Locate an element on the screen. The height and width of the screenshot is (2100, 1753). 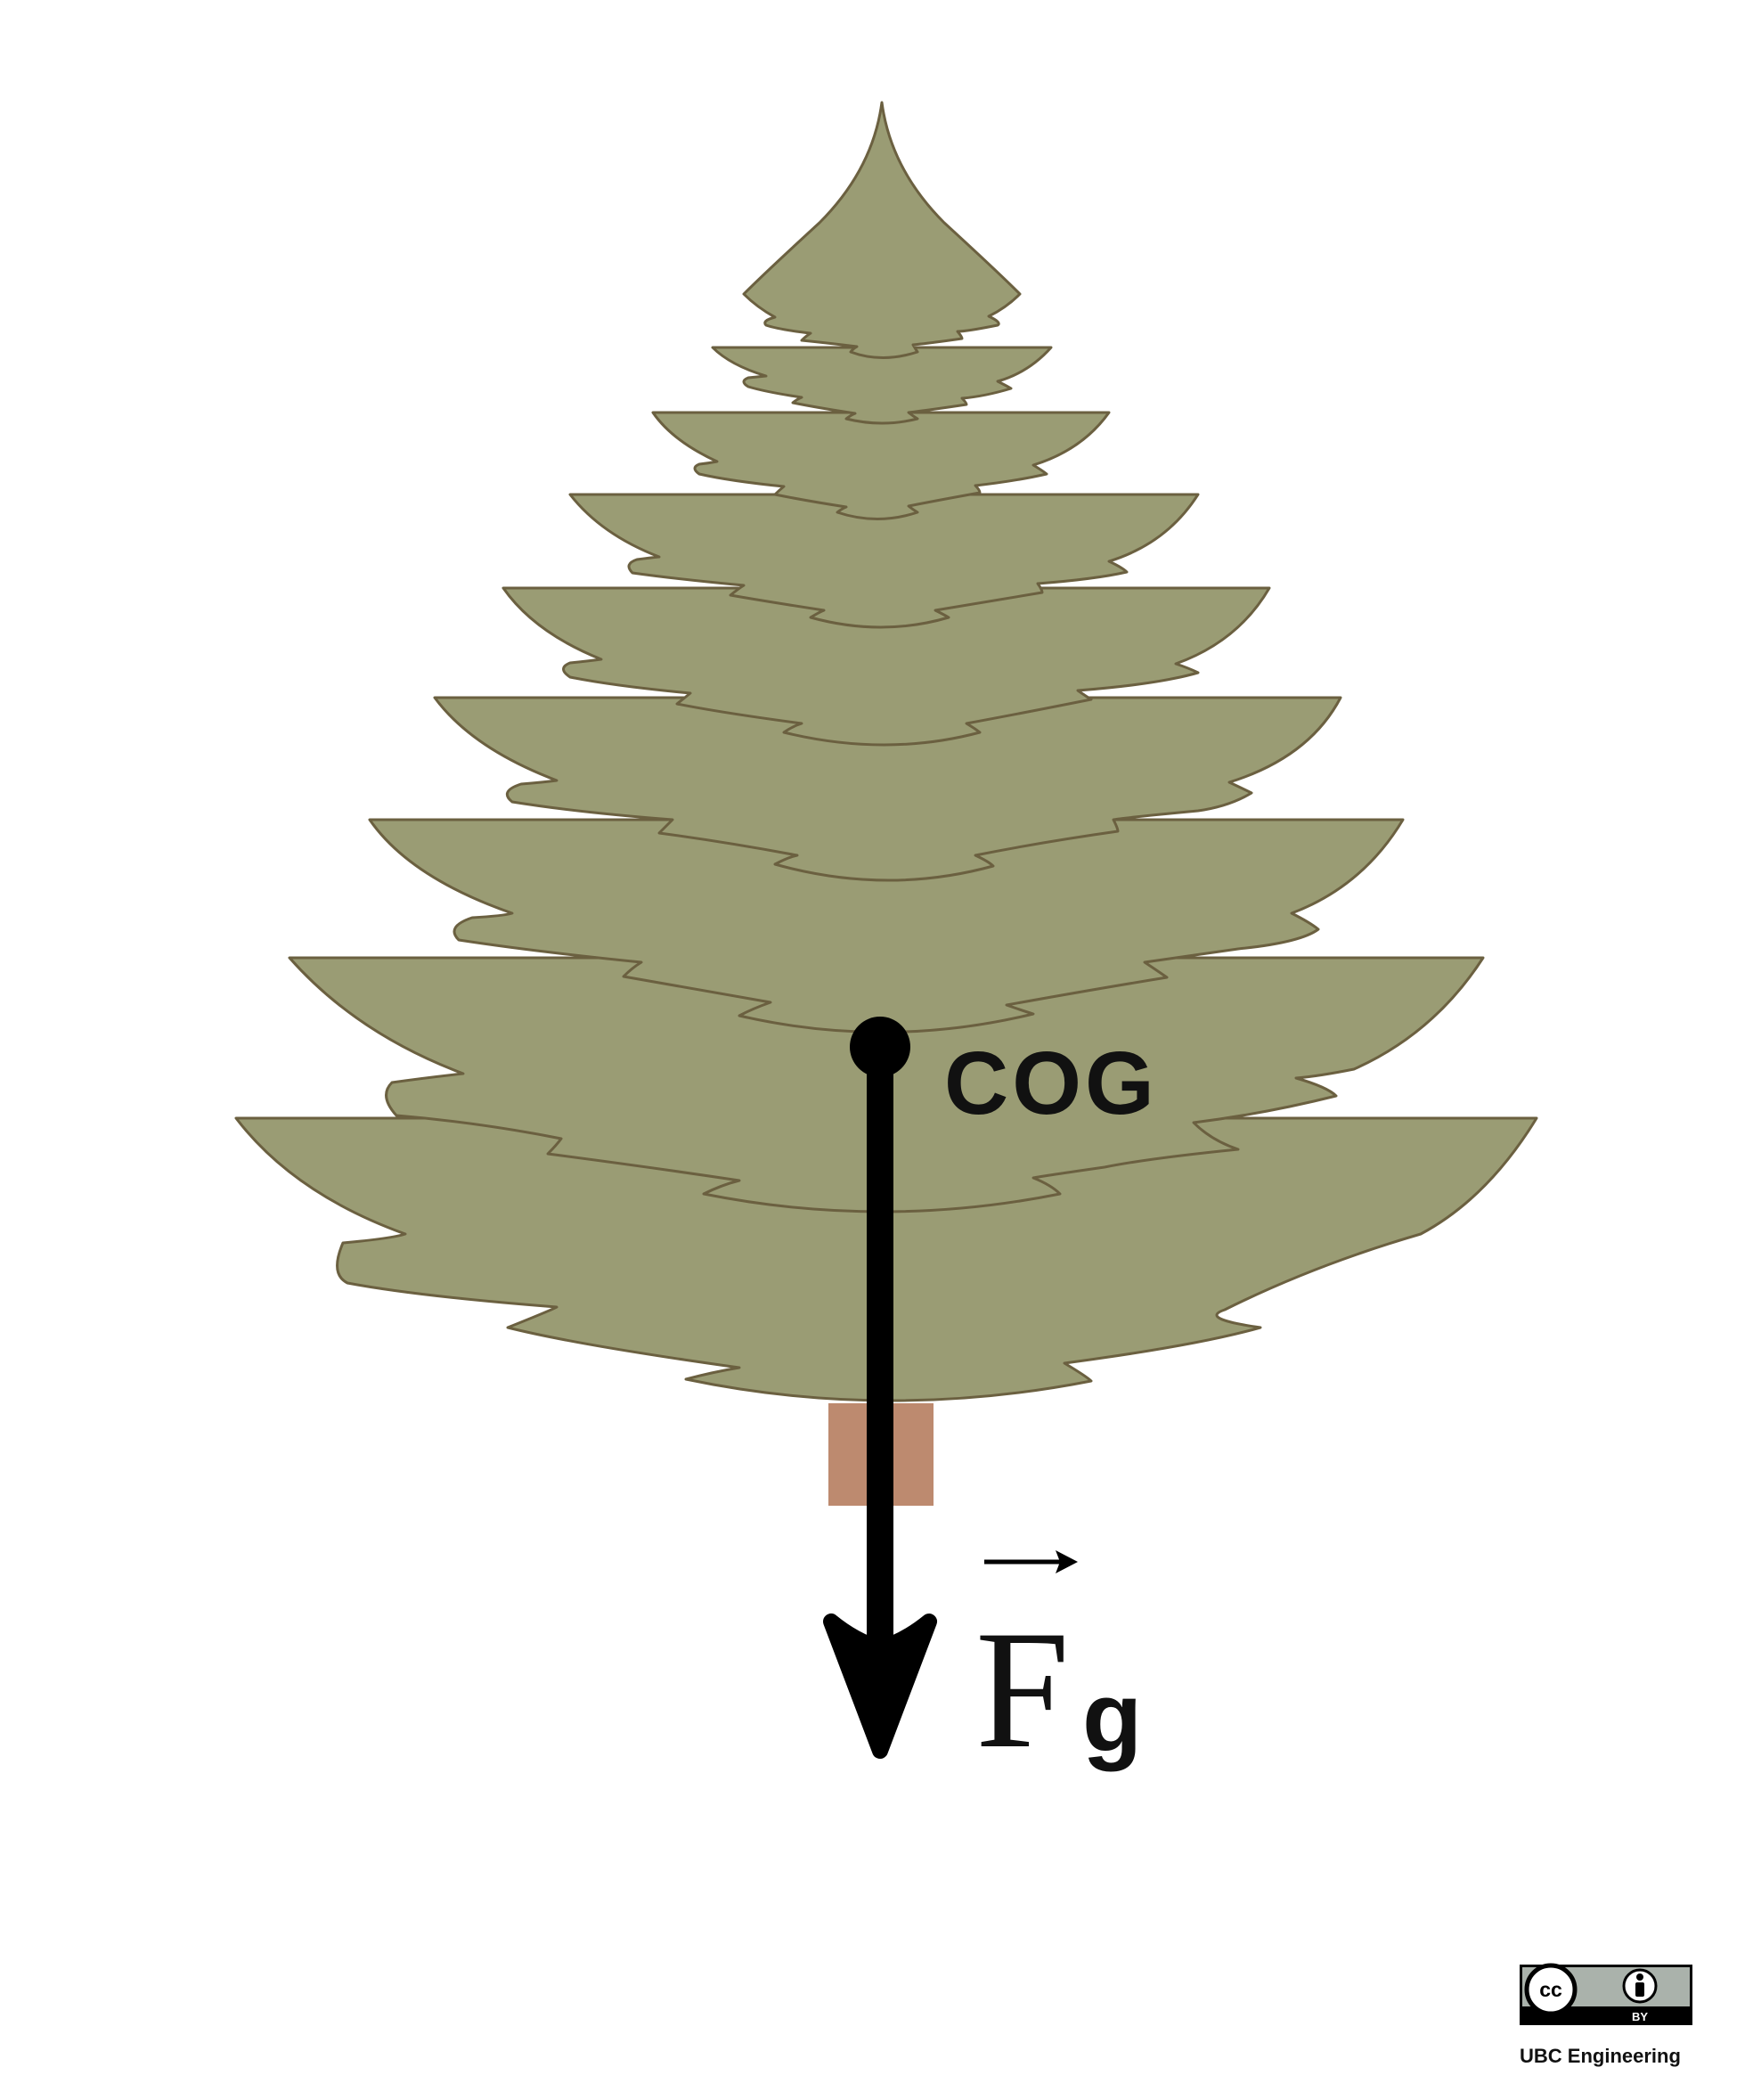
svg-text: cc is located at coordinates (1550, 1989).